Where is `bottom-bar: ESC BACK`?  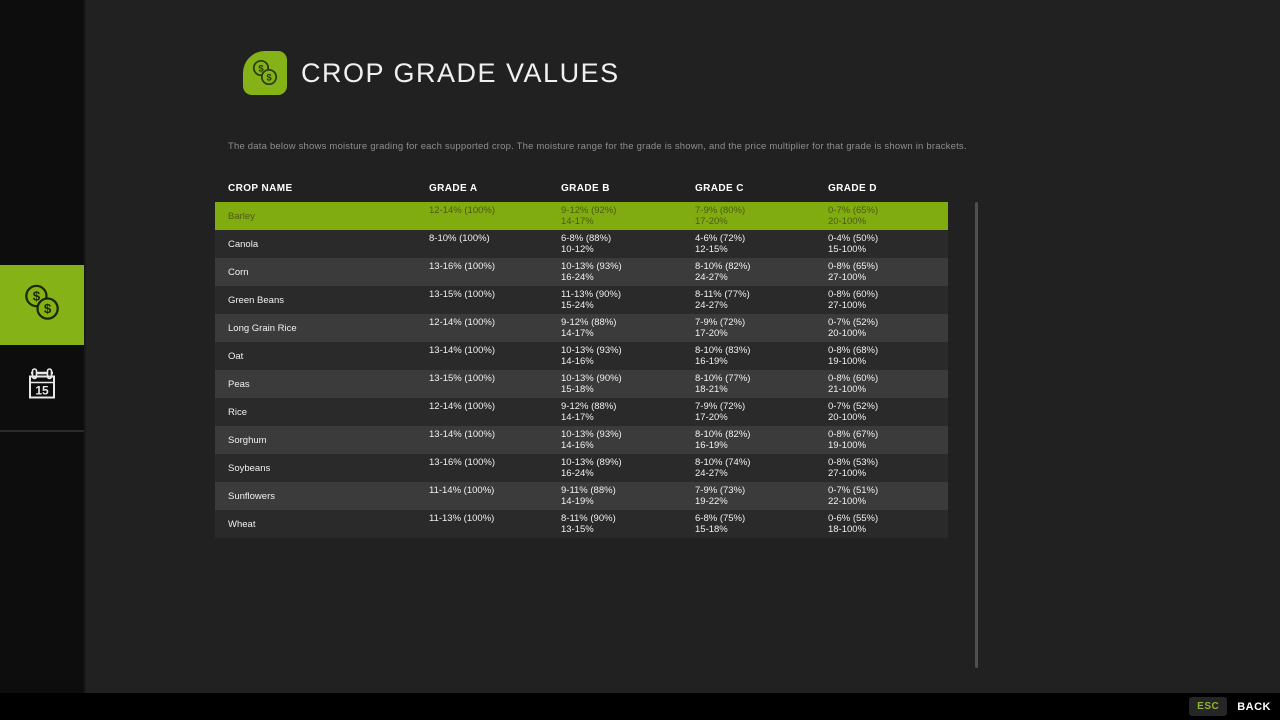
bottom-bar: ESC BACK is located at coordinates (640, 706).